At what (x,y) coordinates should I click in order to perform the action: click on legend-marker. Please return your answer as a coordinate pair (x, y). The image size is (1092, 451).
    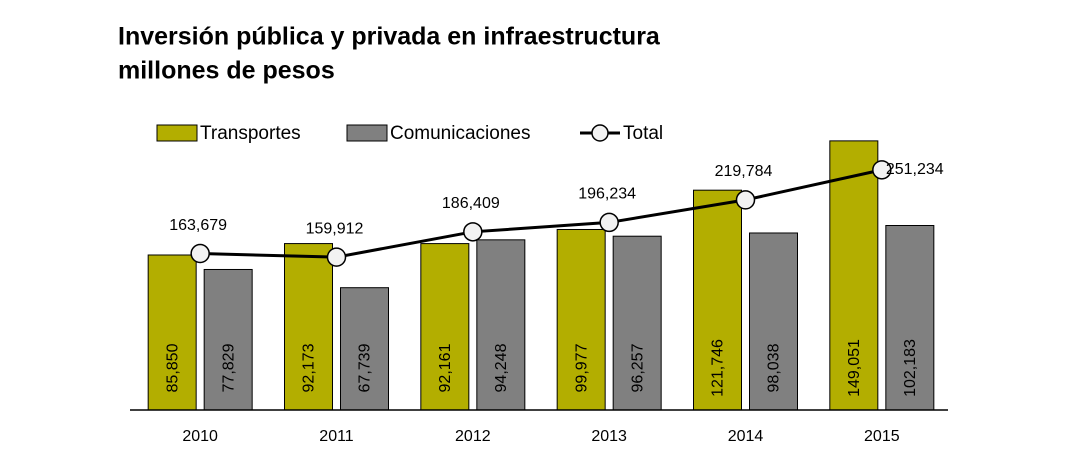
    Looking at the image, I should click on (600, 133).